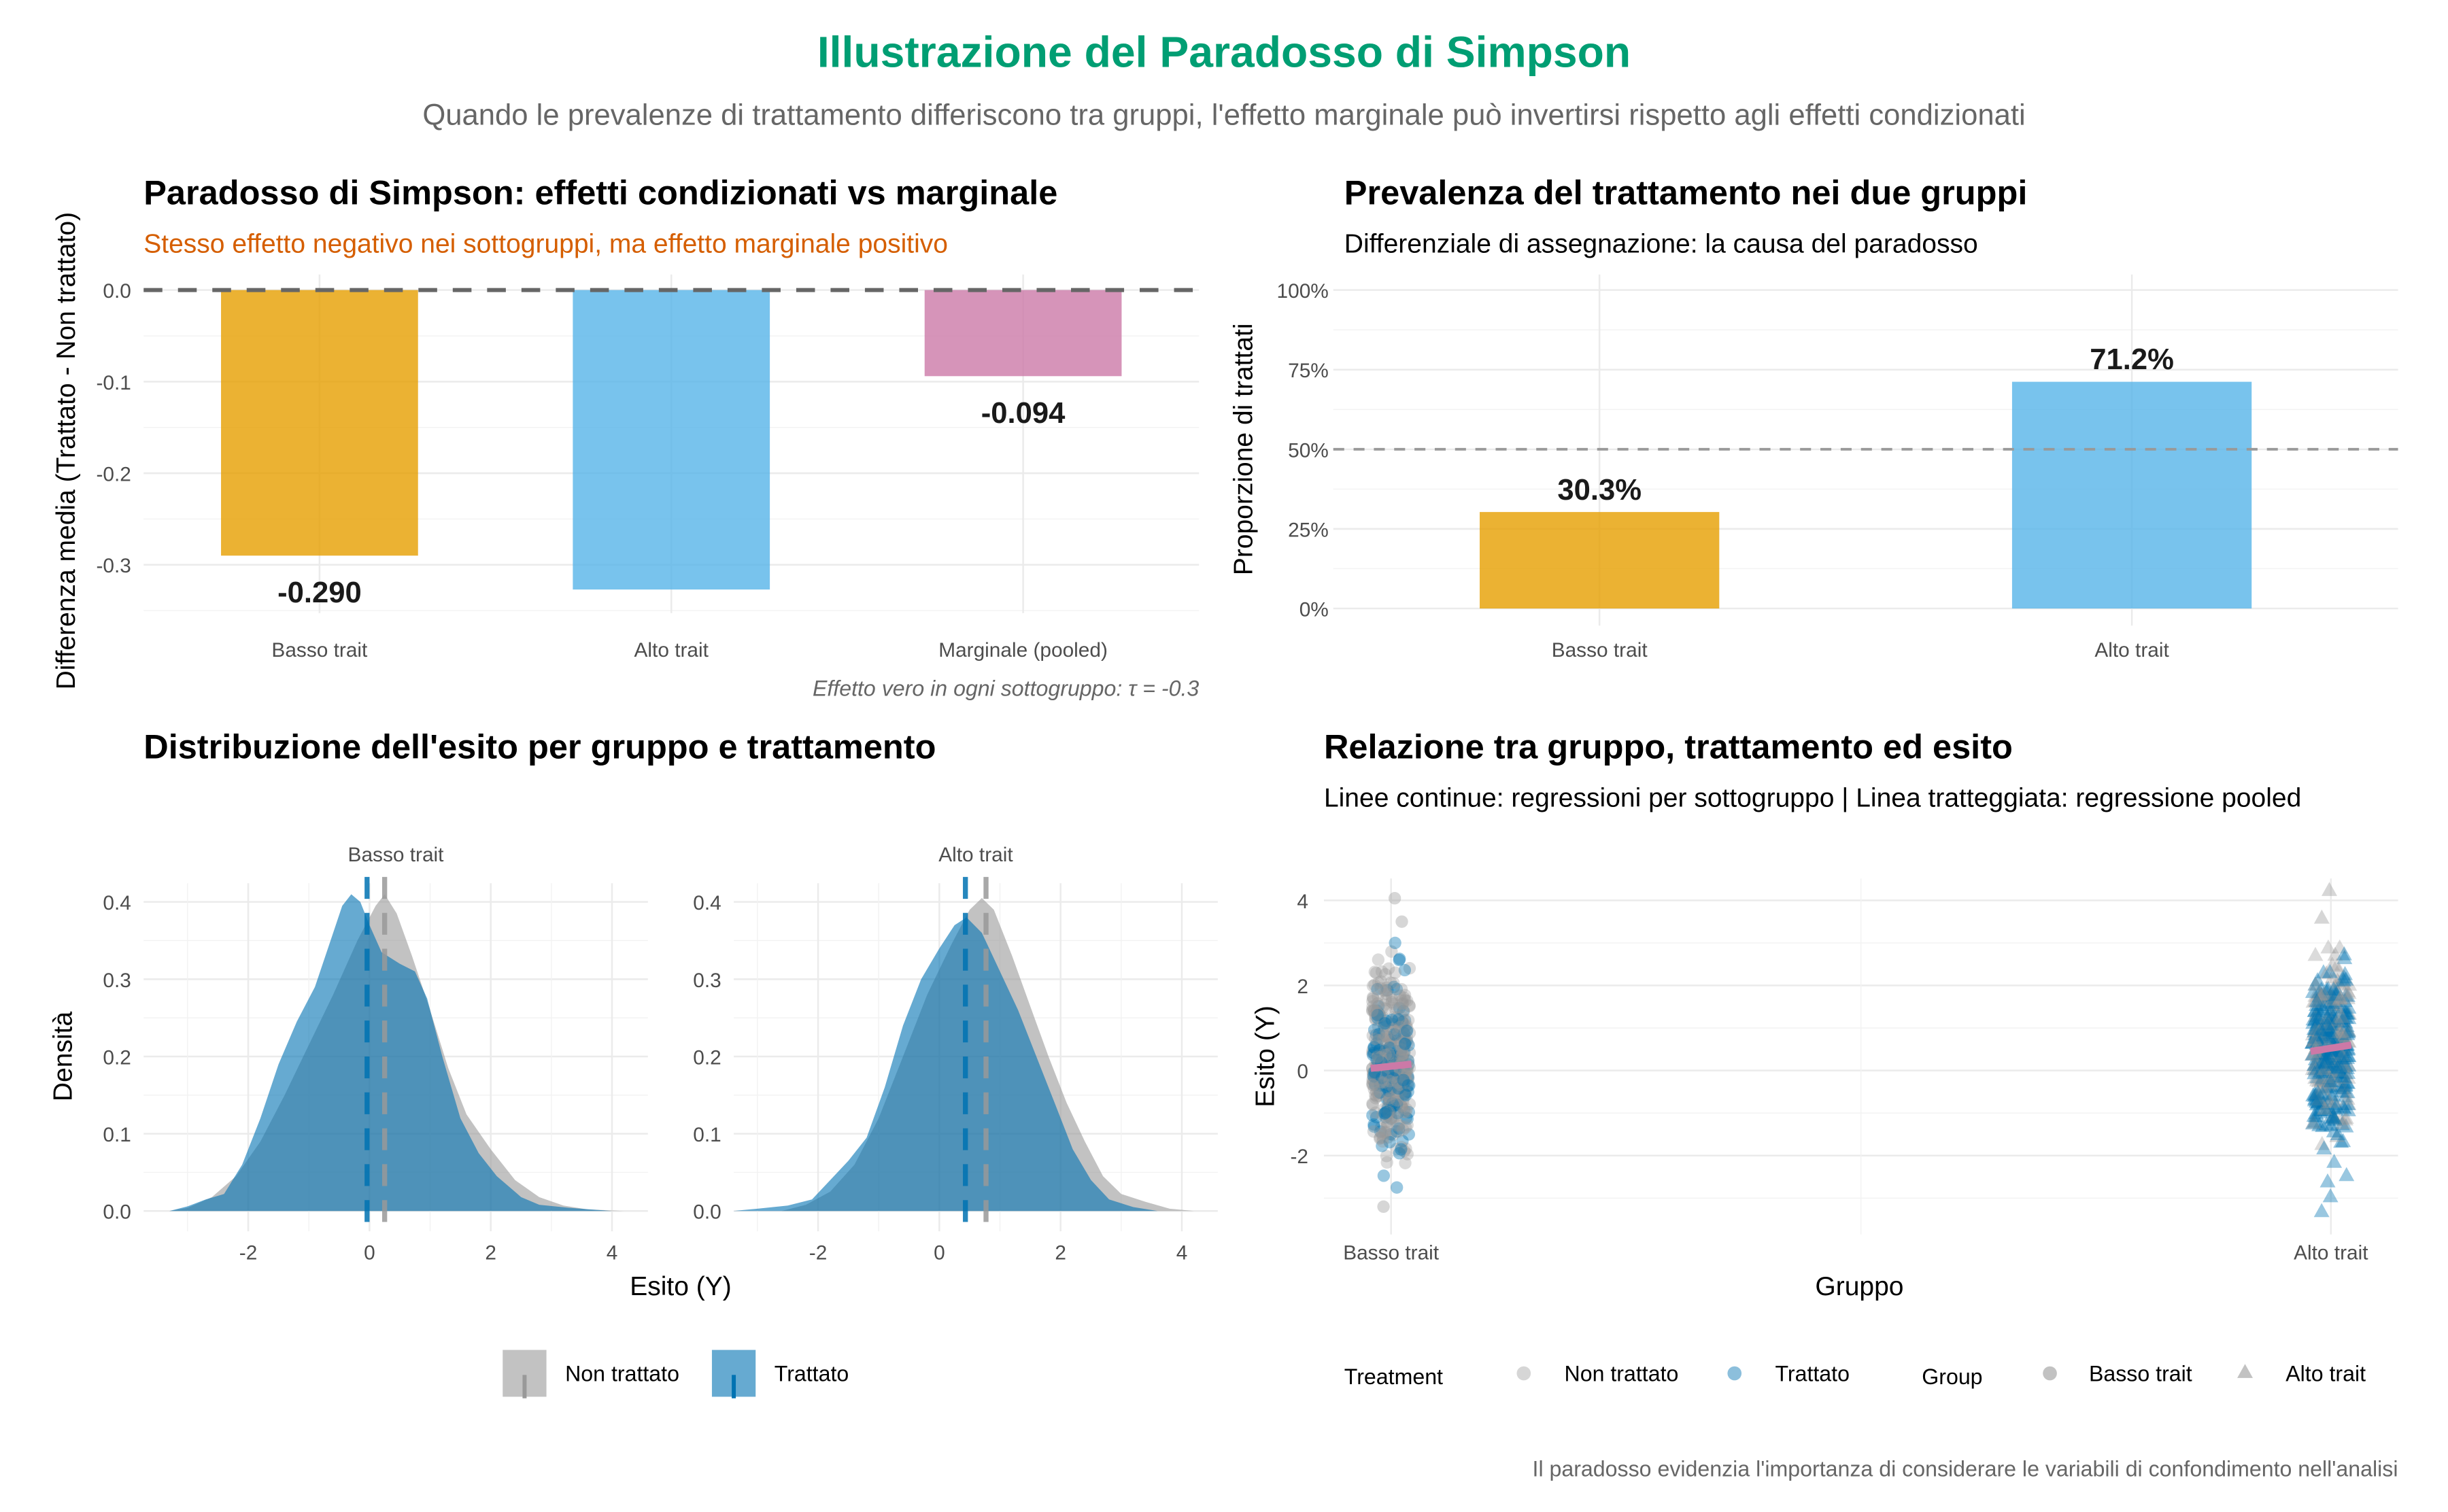 This screenshot has height=1512, width=2448. Describe the element at coordinates (1856, 1252) in the screenshot. I see `relation-x-ticks: Basso trait Alto trait` at that location.